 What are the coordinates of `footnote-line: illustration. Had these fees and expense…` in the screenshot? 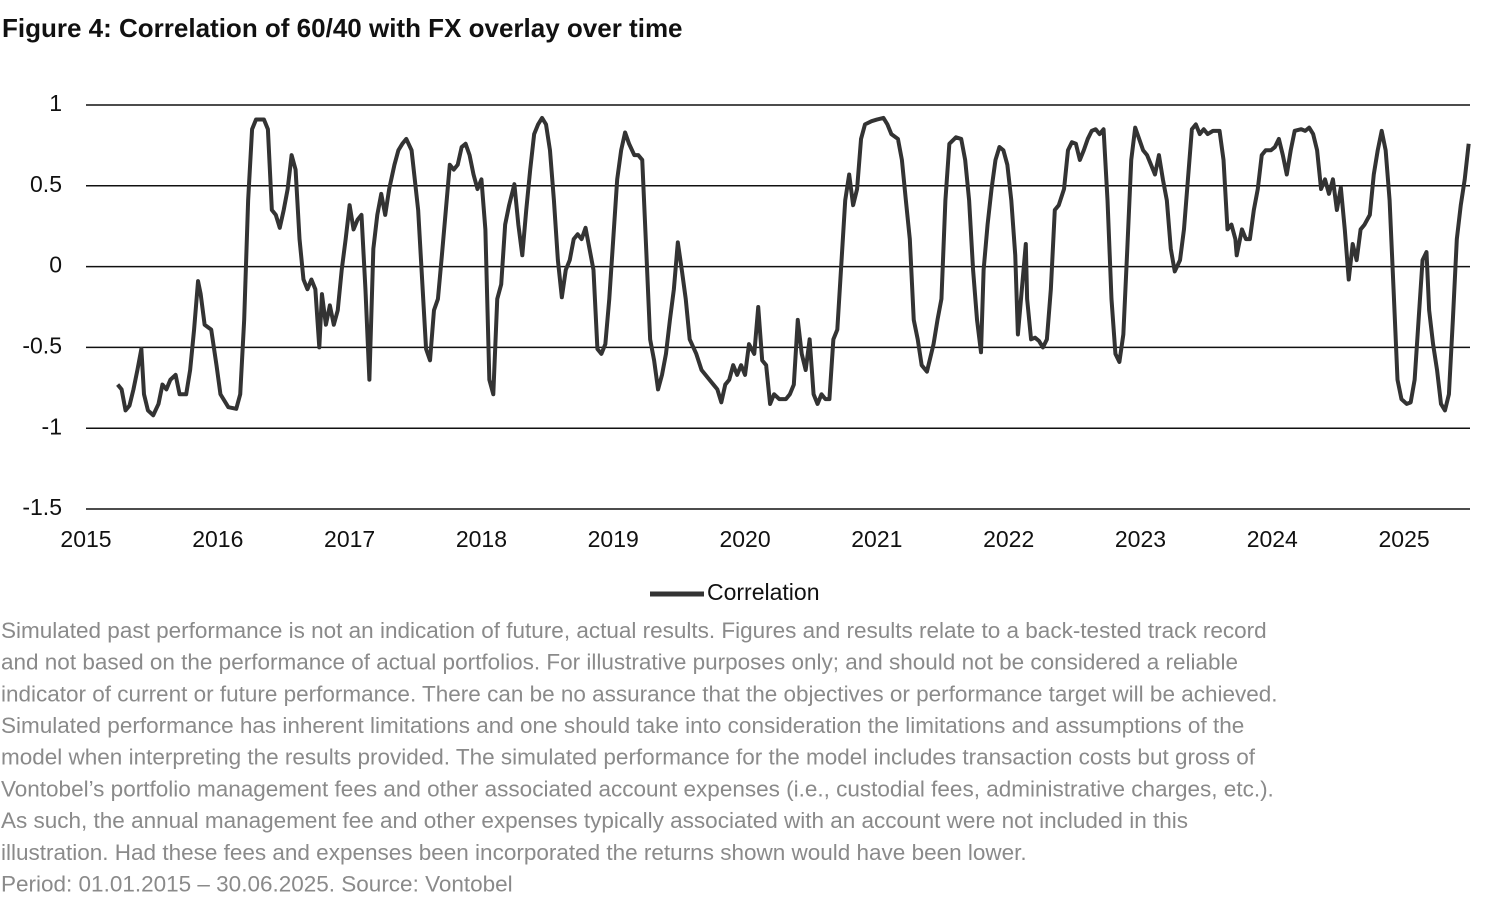 It's located at (514, 852).